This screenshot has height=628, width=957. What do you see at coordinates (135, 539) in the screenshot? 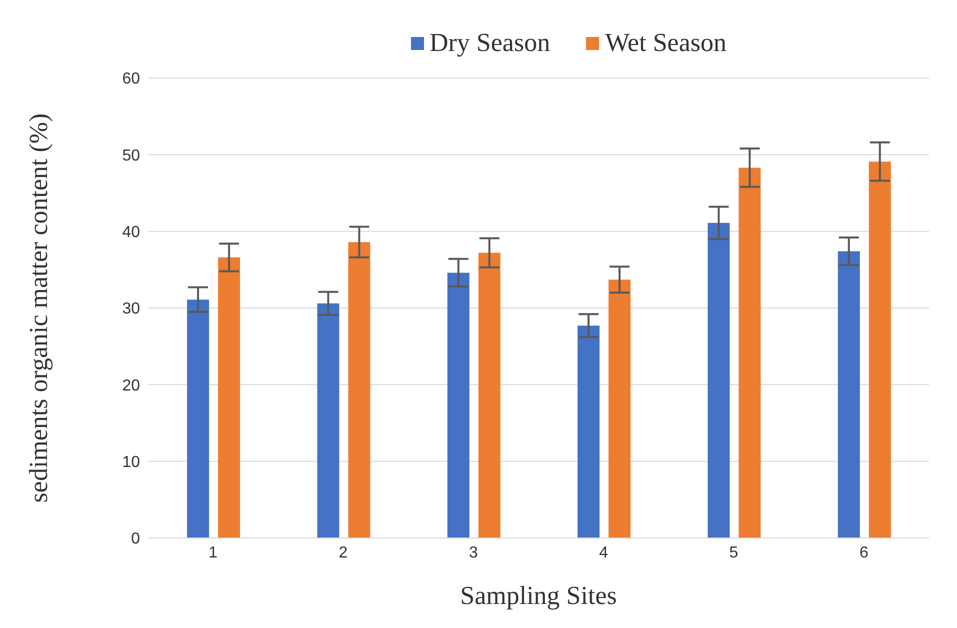
I see `y-tick-label: 0` at bounding box center [135, 539].